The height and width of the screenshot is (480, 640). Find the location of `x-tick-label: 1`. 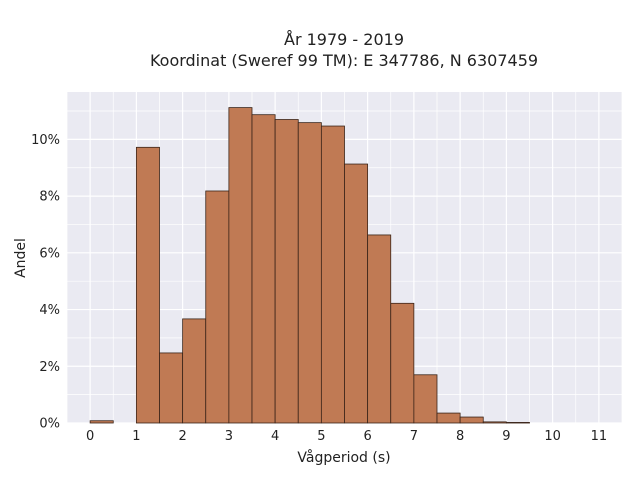

x-tick-label: 1 is located at coordinates (136, 436).